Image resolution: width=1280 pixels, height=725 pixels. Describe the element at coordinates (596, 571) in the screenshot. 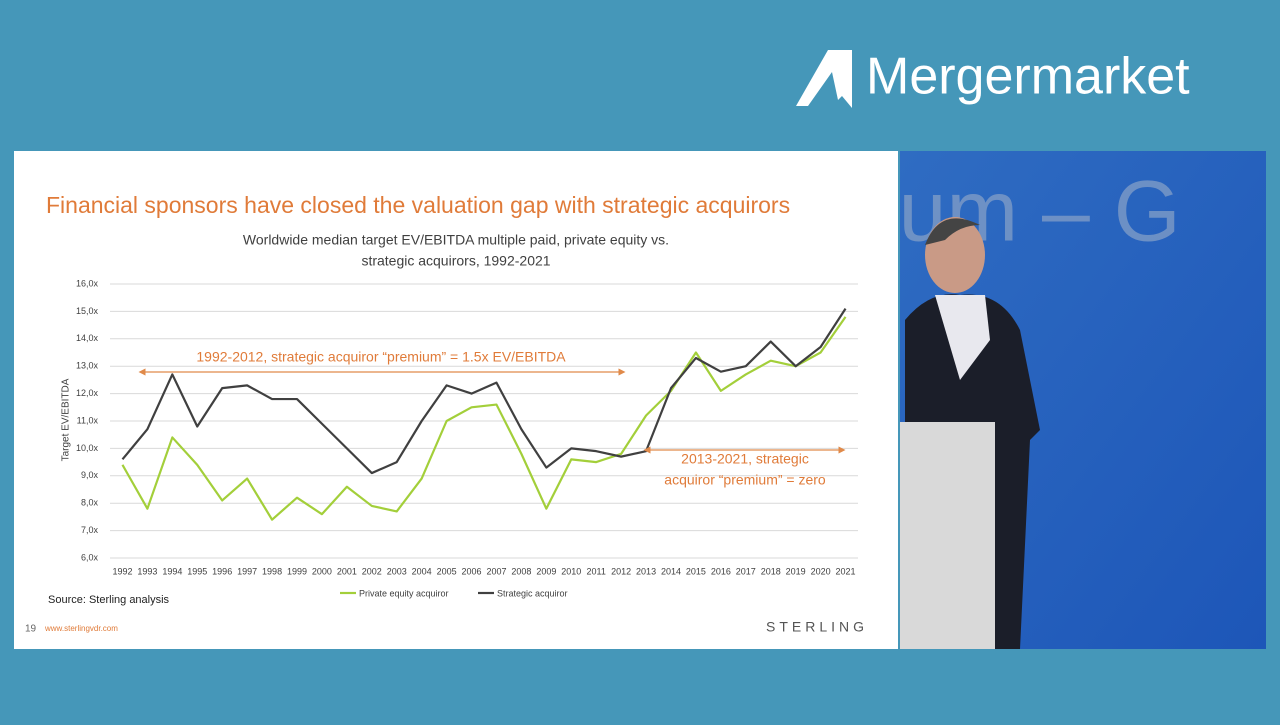

I see `x-tick-label: 2011` at that location.